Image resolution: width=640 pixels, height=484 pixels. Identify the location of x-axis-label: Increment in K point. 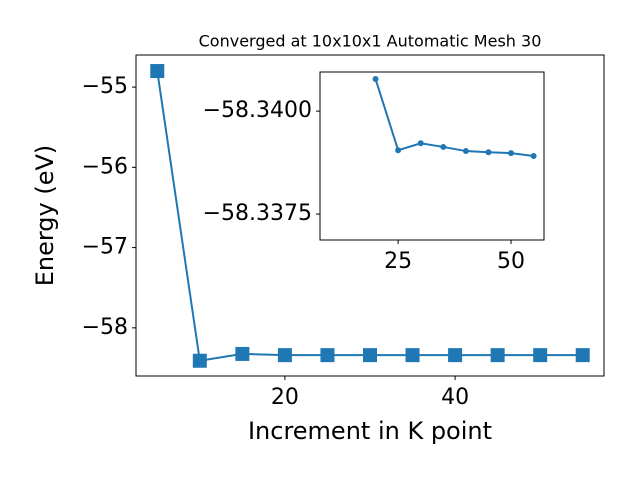
(370, 431).